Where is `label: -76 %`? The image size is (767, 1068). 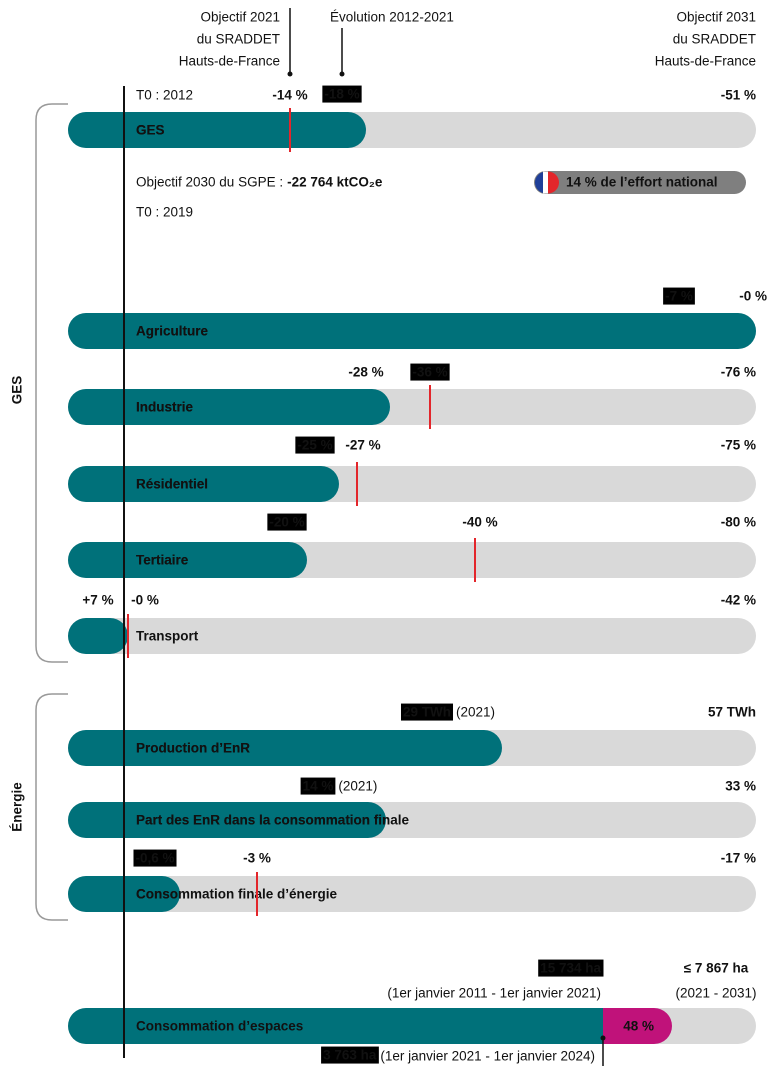 label: -76 % is located at coordinates (738, 372).